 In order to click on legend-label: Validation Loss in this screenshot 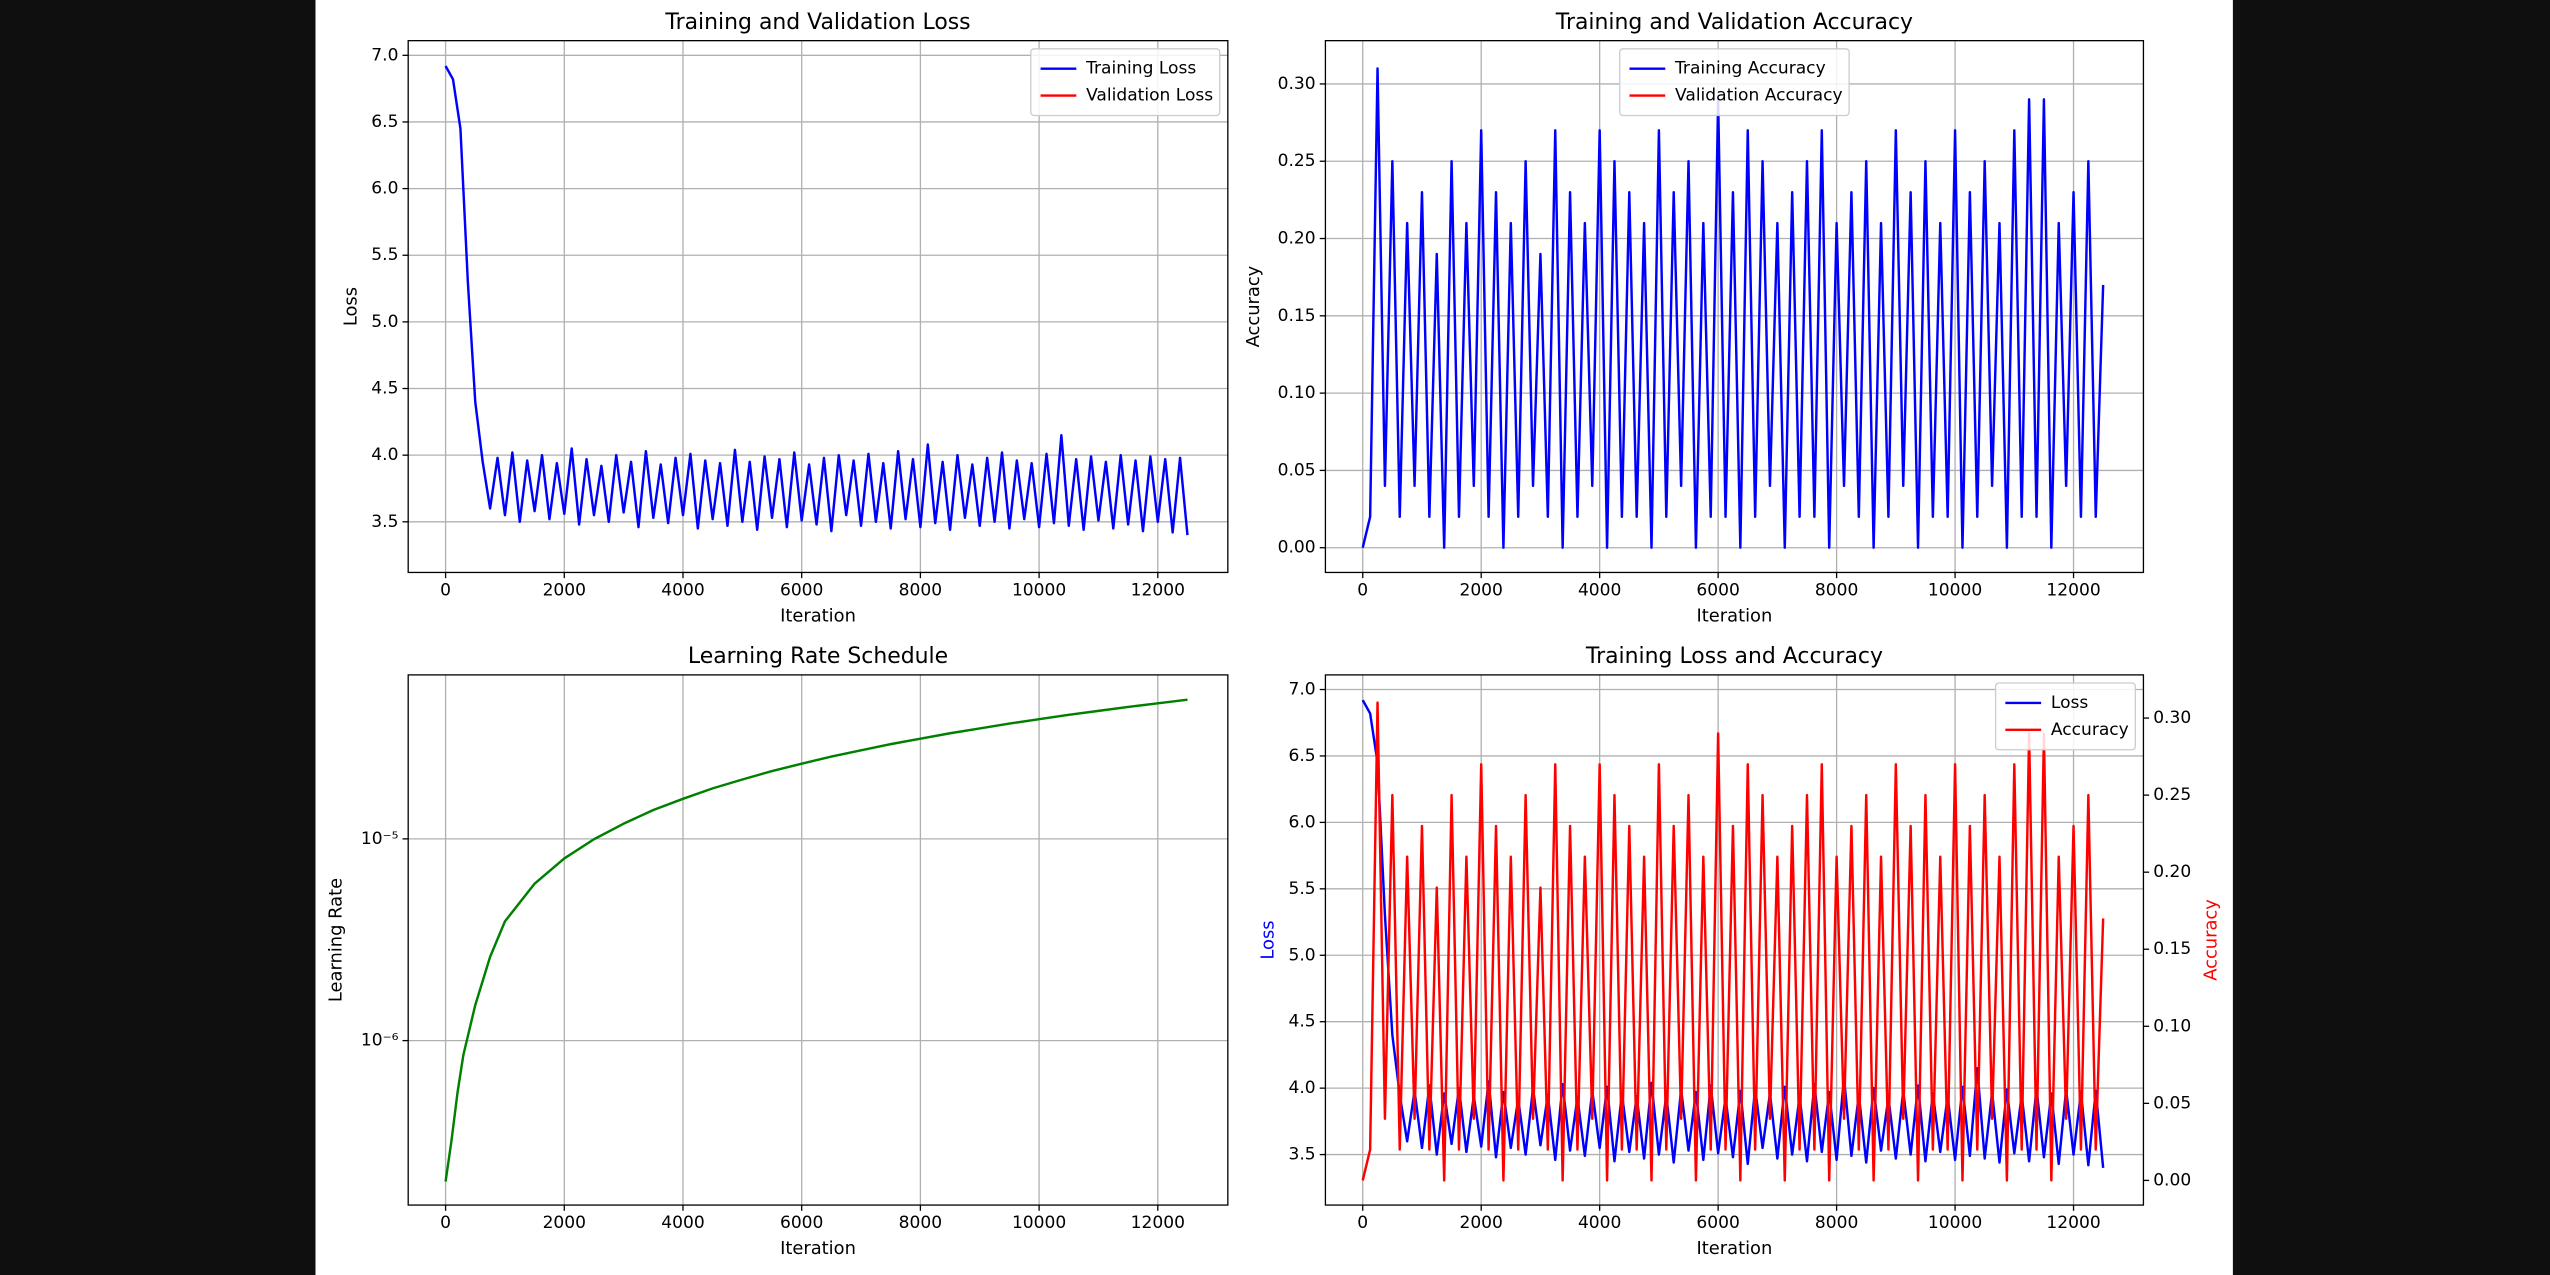, I will do `click(1149, 96)`.